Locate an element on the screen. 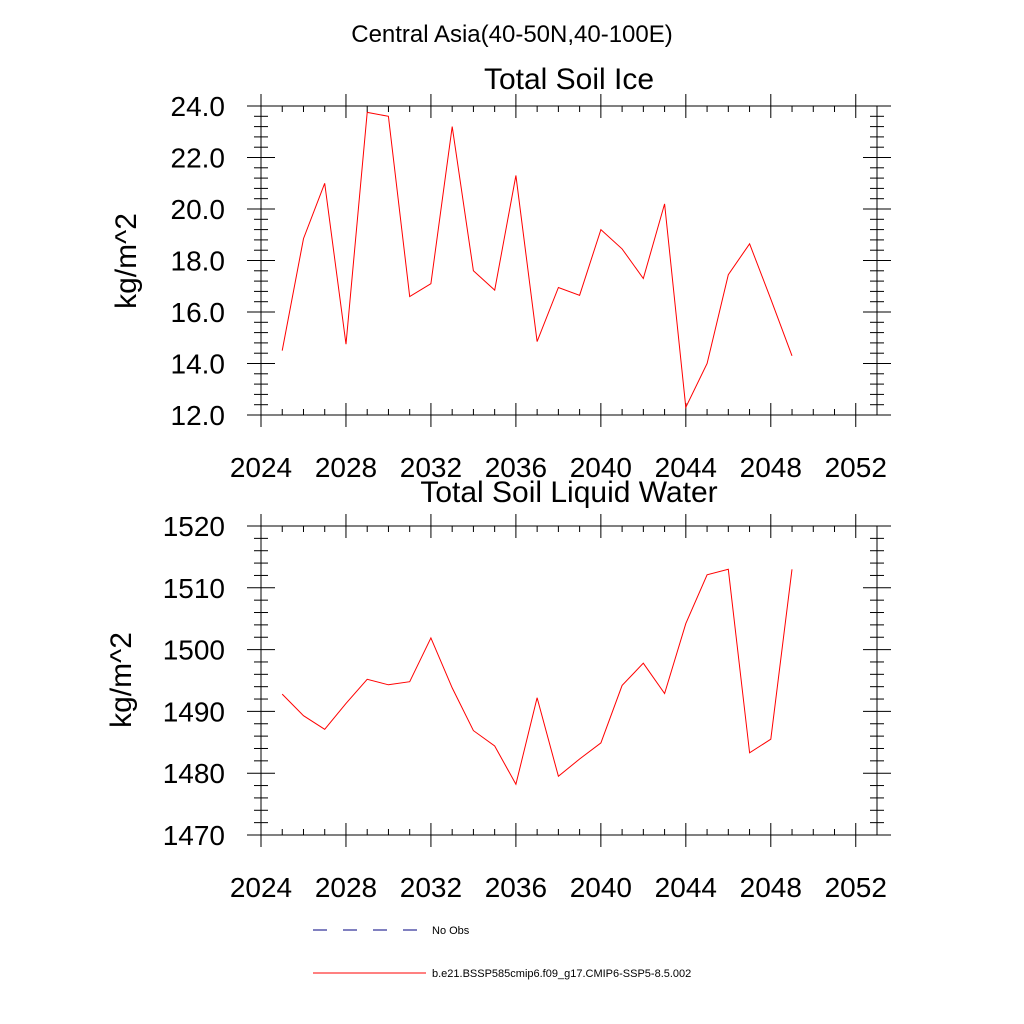 Image resolution: width=1024 pixels, height=1024 pixels. panel-title: Total Soil Liquid Water is located at coordinates (568, 492).